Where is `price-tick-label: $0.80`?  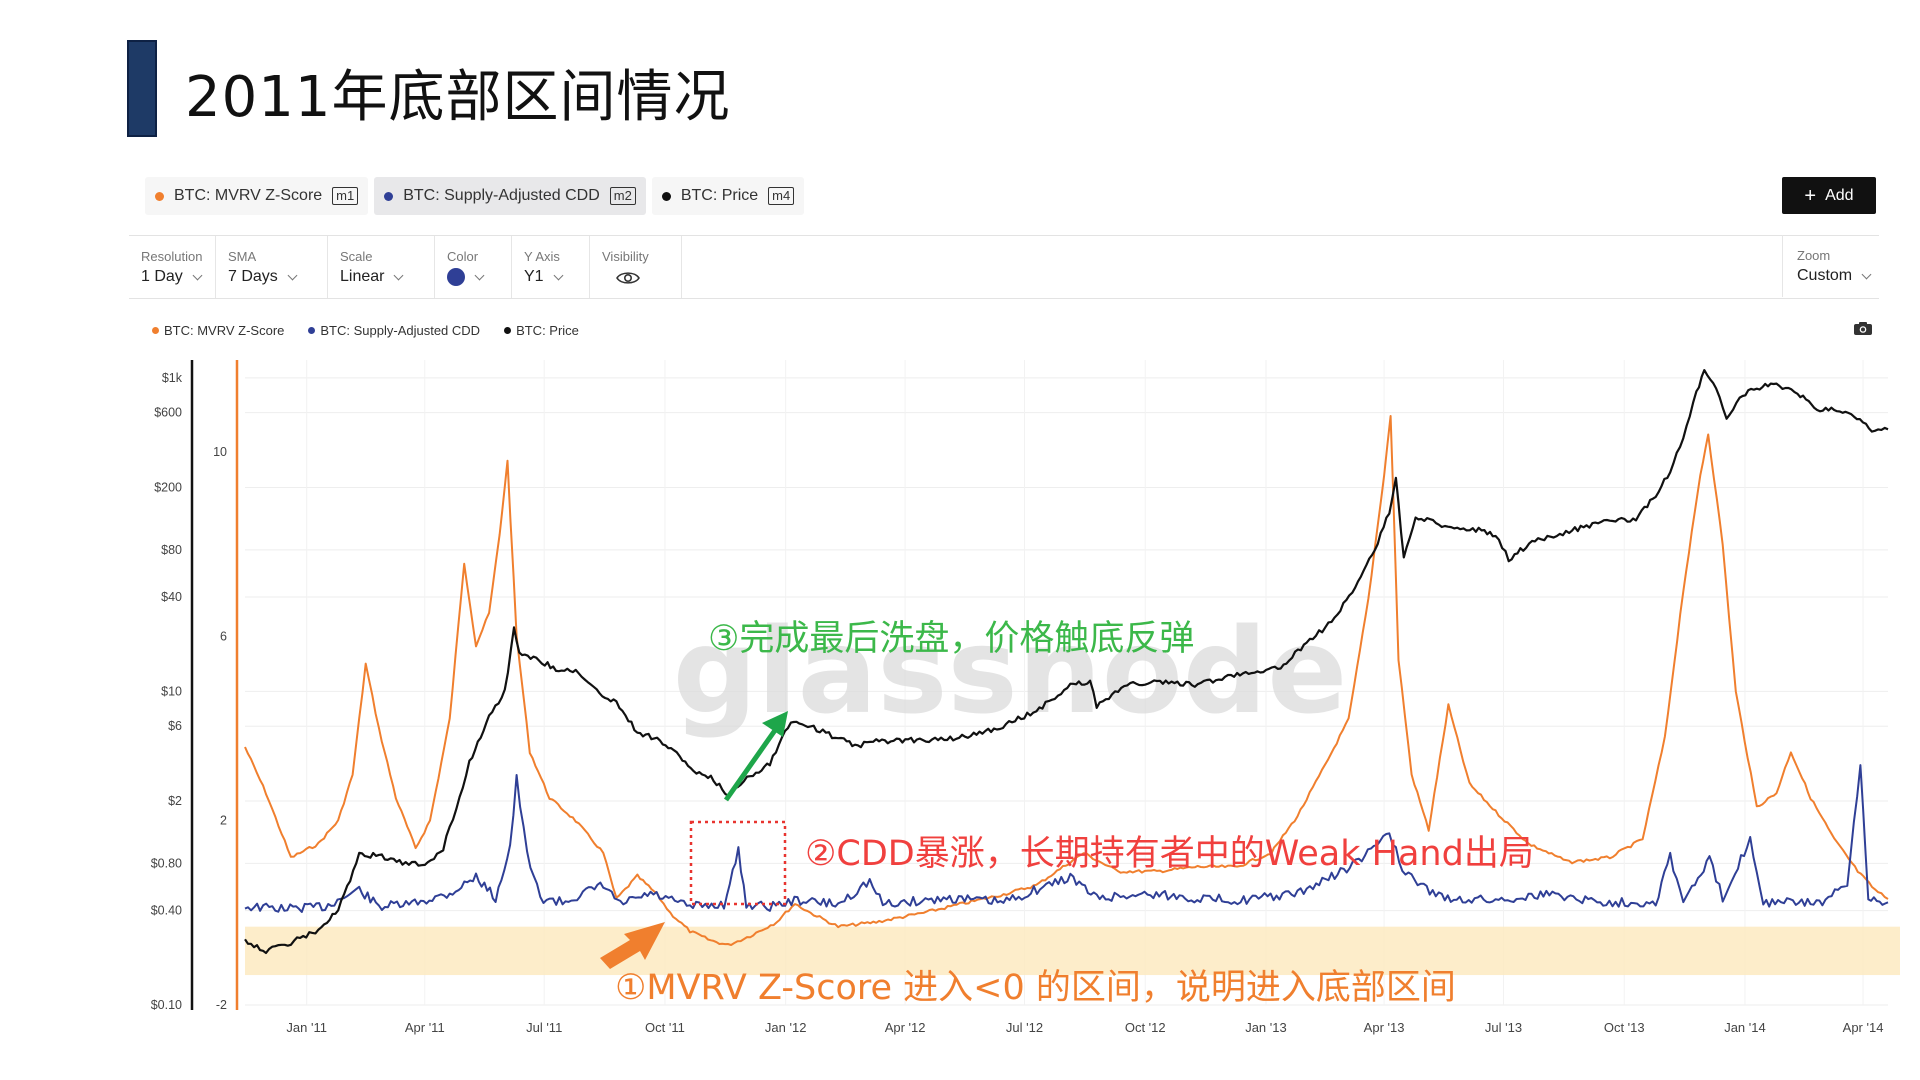
price-tick-label: $0.80 is located at coordinates (166, 863).